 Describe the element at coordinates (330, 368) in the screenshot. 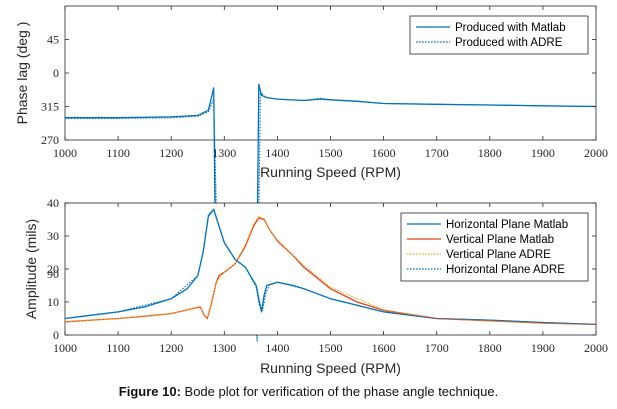

I see `amplitude-x-axis-label: Running Speed (RPM)` at that location.